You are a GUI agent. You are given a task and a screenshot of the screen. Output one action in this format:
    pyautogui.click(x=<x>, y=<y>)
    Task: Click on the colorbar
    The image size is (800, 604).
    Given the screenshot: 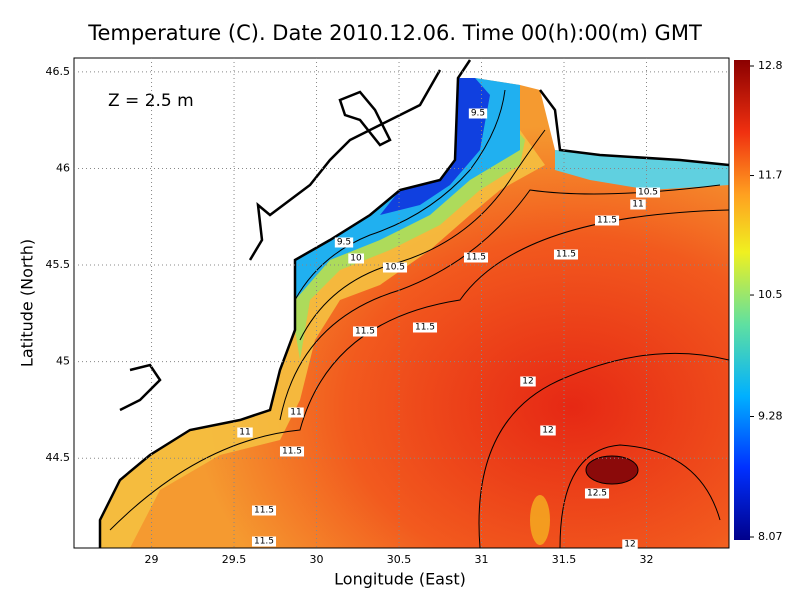 What is the action you would take?
    pyautogui.click(x=742, y=300)
    